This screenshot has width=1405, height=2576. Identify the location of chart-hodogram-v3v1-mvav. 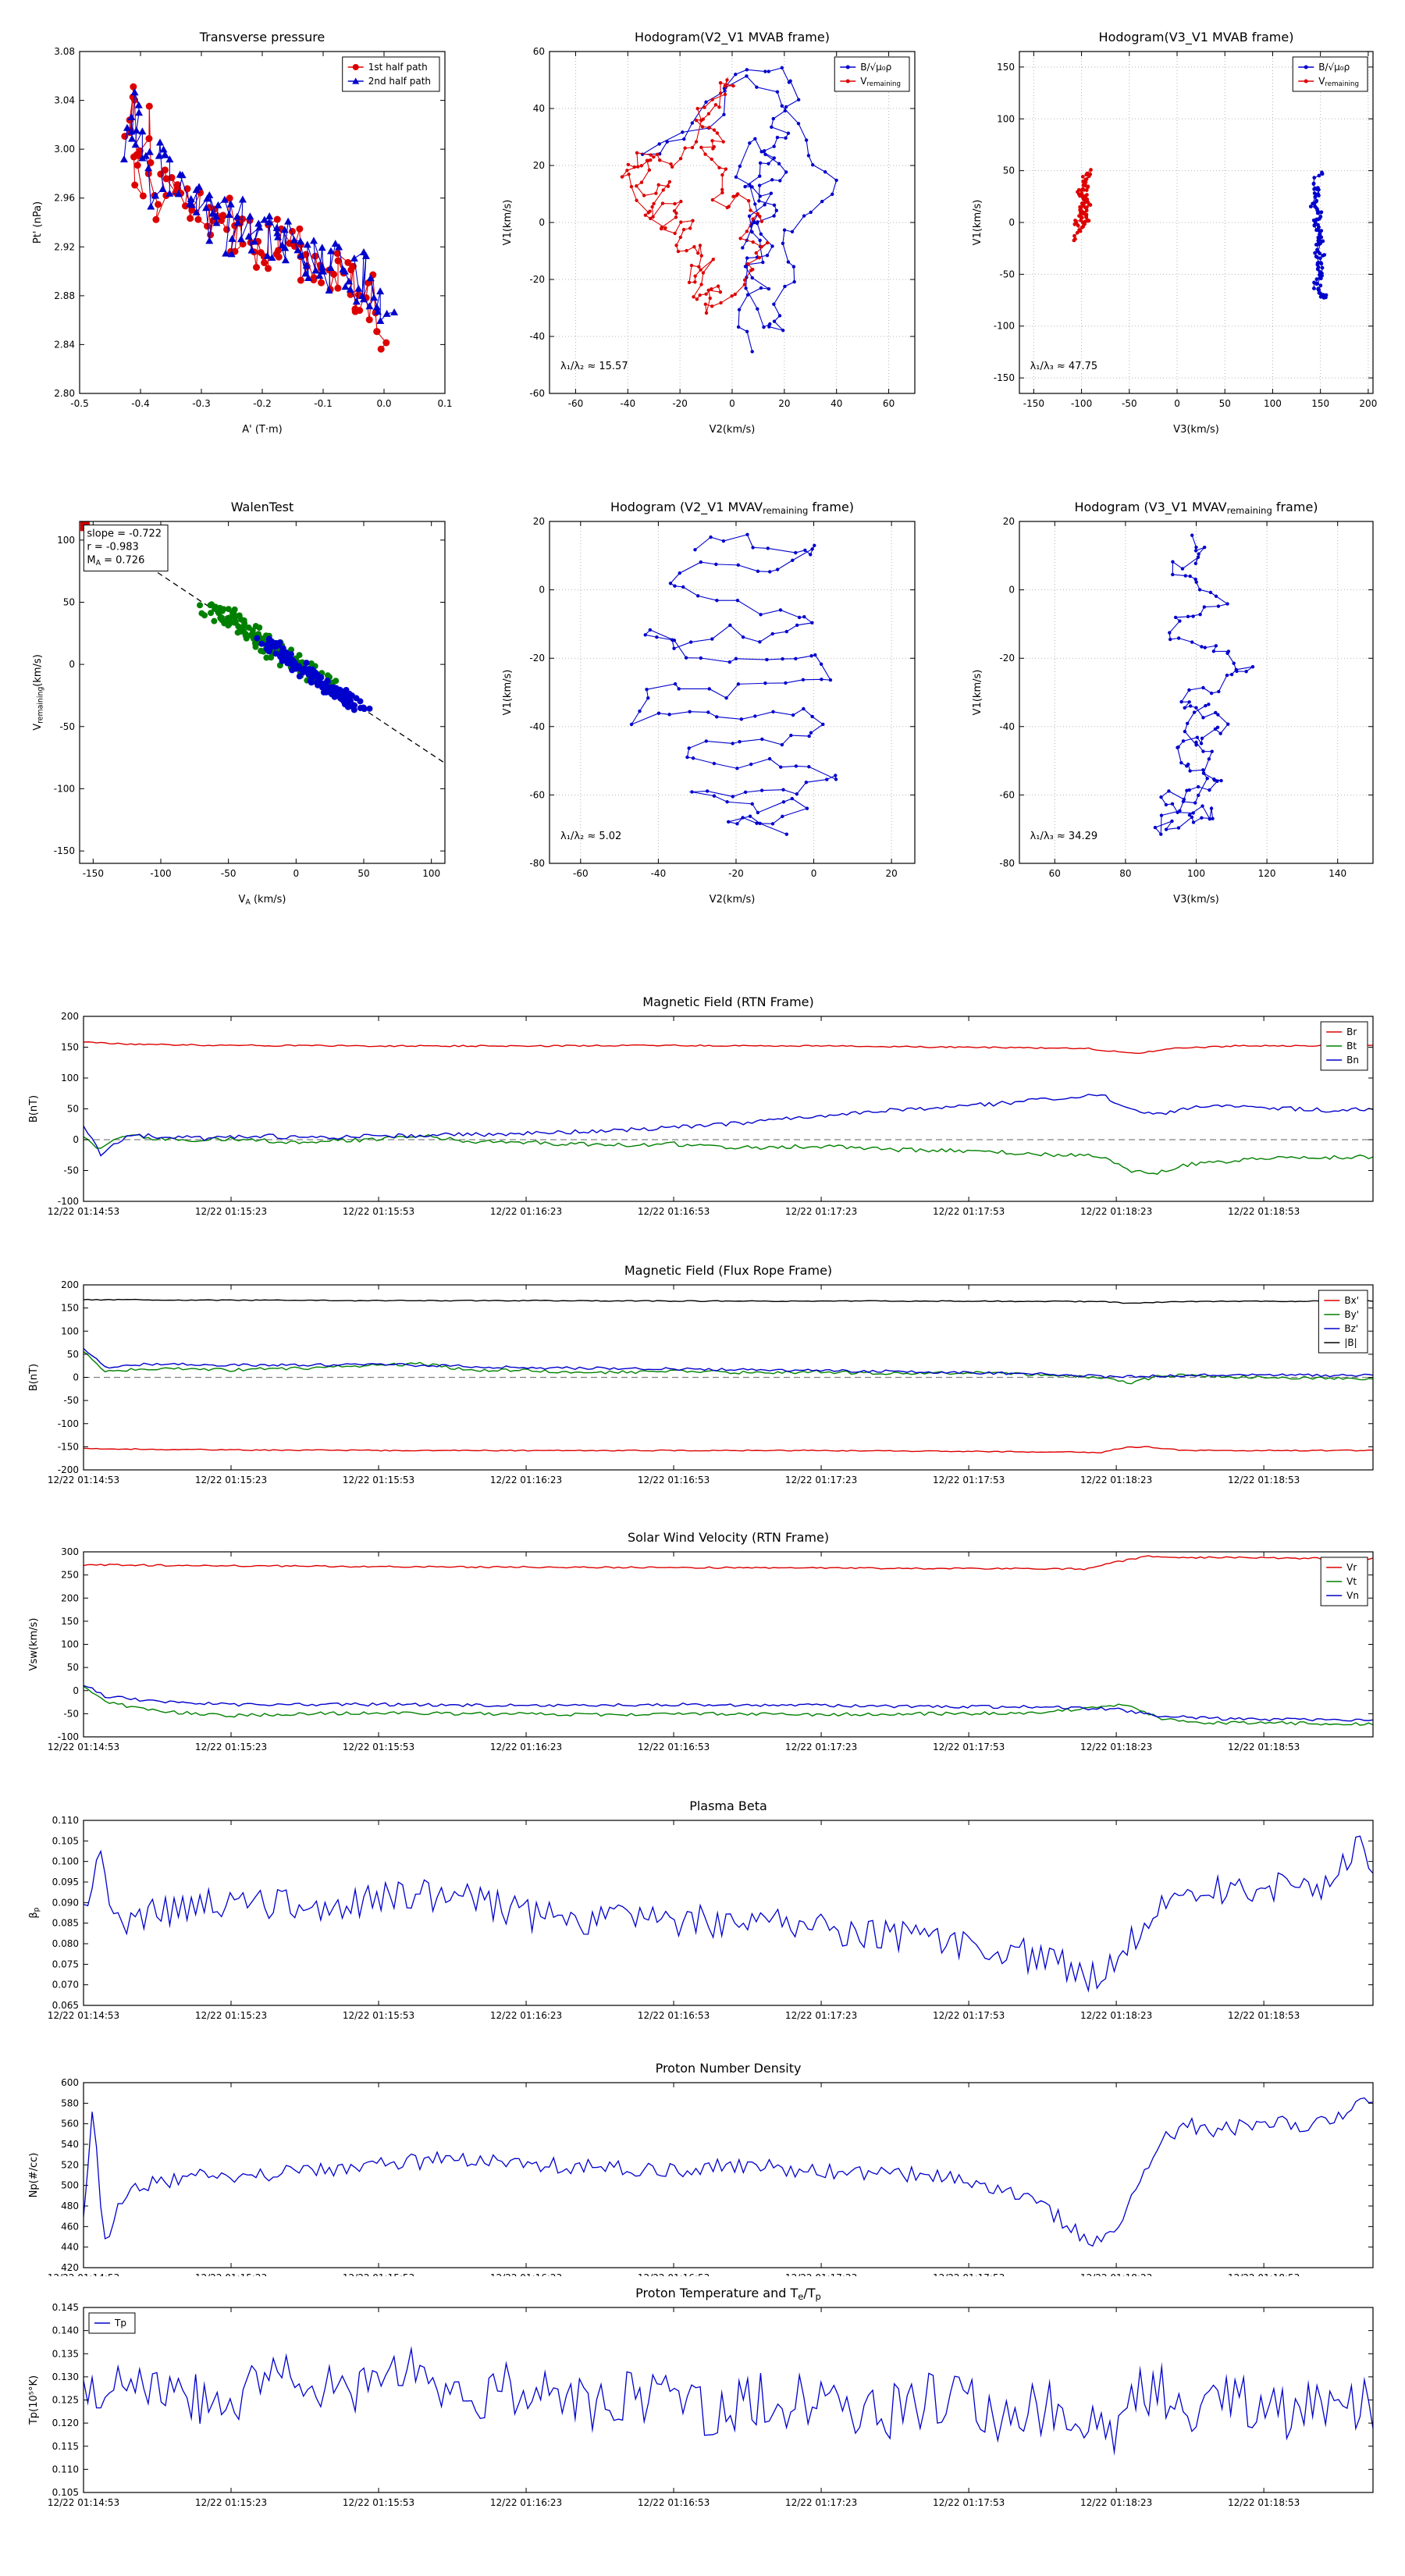
(1176, 698).